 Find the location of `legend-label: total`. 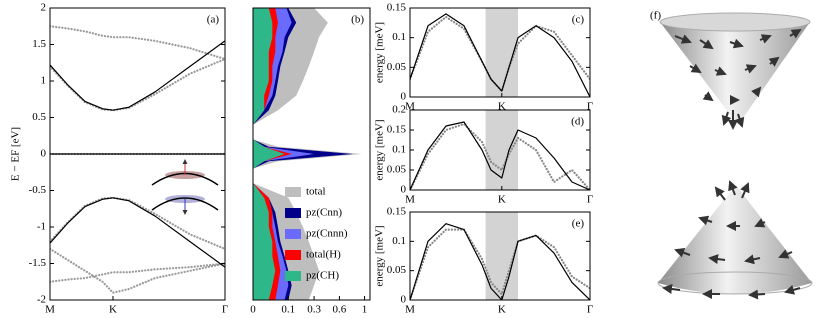

legend-label: total is located at coordinates (316, 192).